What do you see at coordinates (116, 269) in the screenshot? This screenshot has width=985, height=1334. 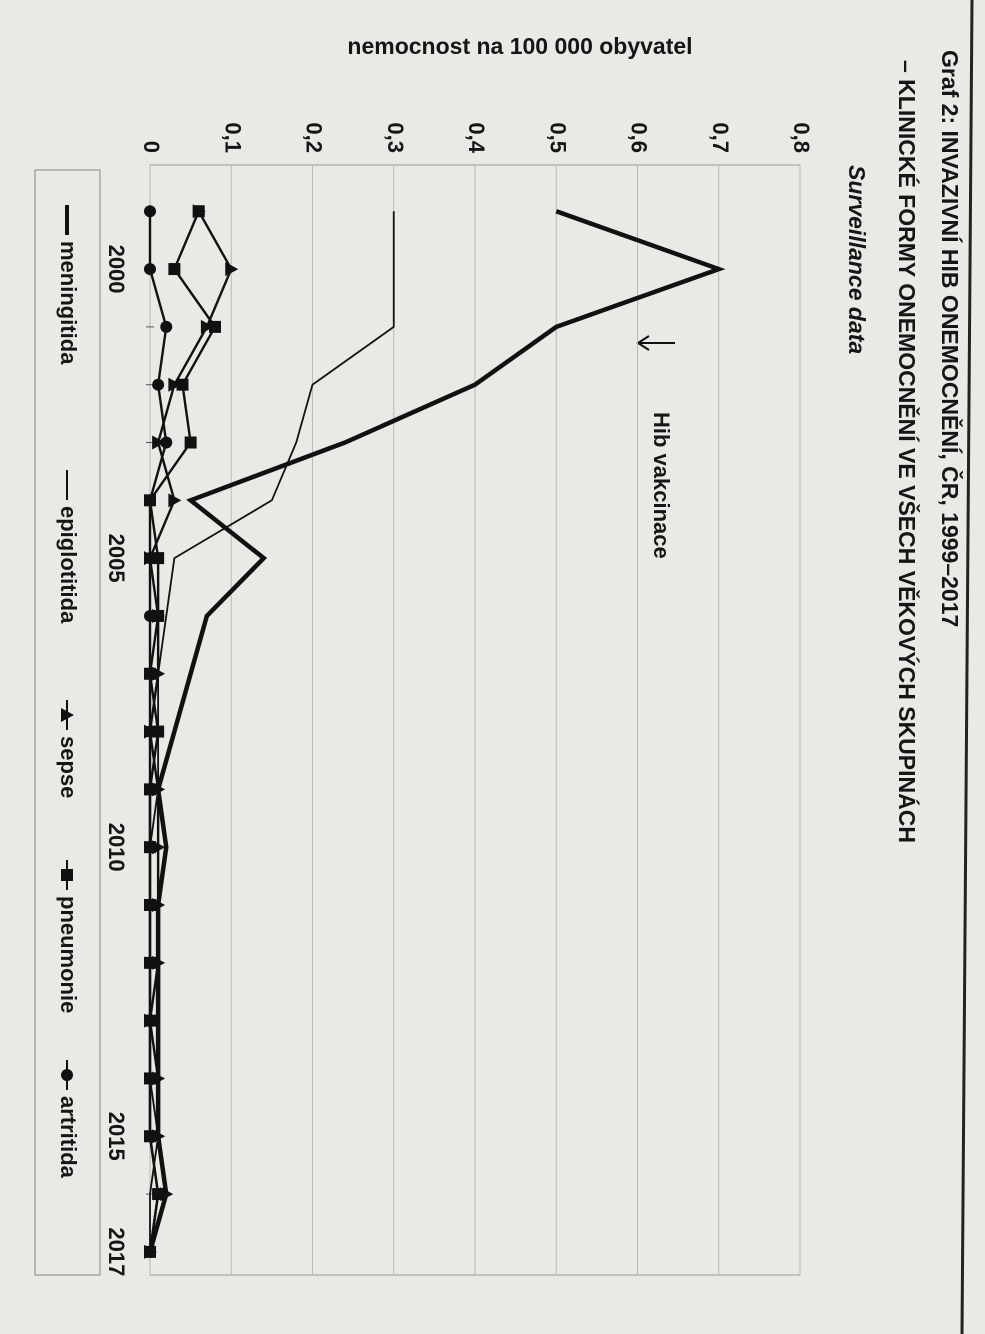 I see `x-tick-label: 2000` at bounding box center [116, 269].